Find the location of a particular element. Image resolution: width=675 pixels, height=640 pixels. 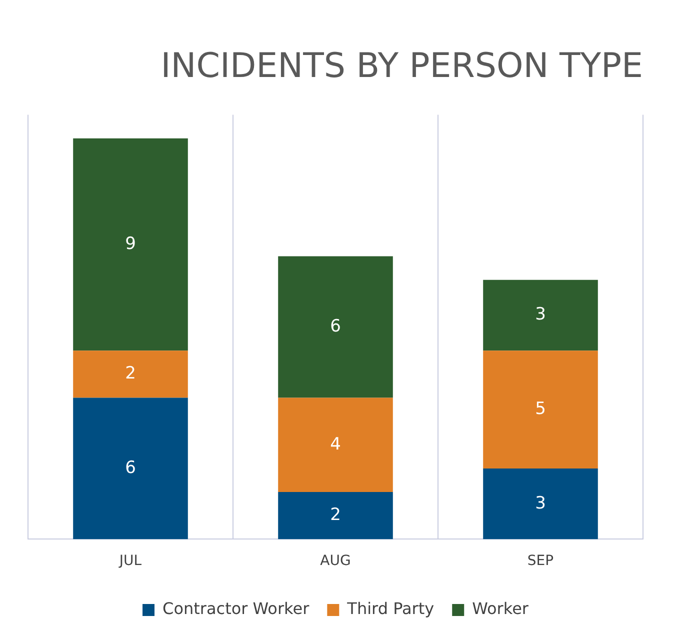

data-label: 5 is located at coordinates (540, 408).